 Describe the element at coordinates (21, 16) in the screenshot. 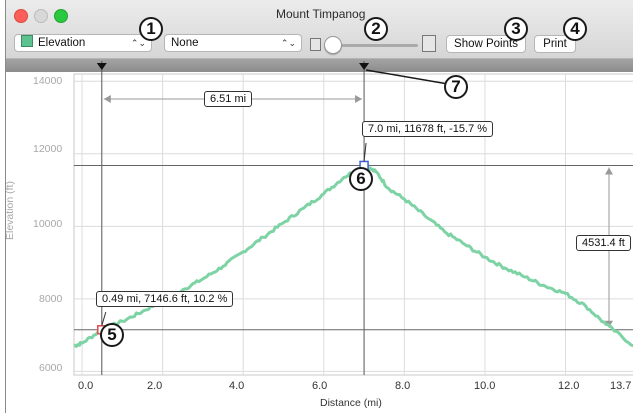

I see `close-window-button` at that location.